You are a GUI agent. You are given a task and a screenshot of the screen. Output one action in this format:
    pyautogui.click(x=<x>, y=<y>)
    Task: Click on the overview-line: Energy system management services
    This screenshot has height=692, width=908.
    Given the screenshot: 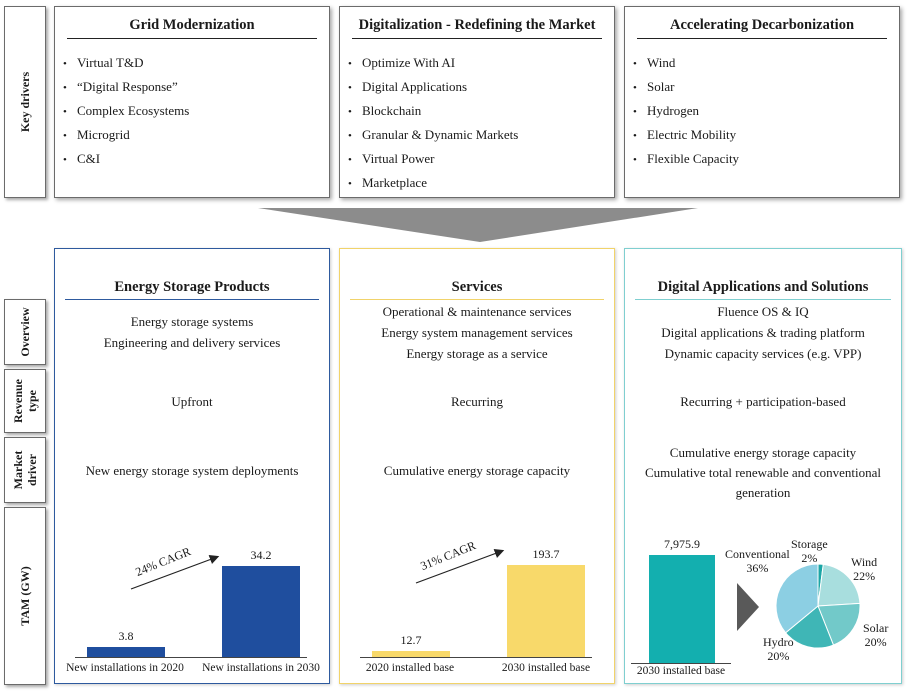 What is the action you would take?
    pyautogui.click(x=477, y=332)
    